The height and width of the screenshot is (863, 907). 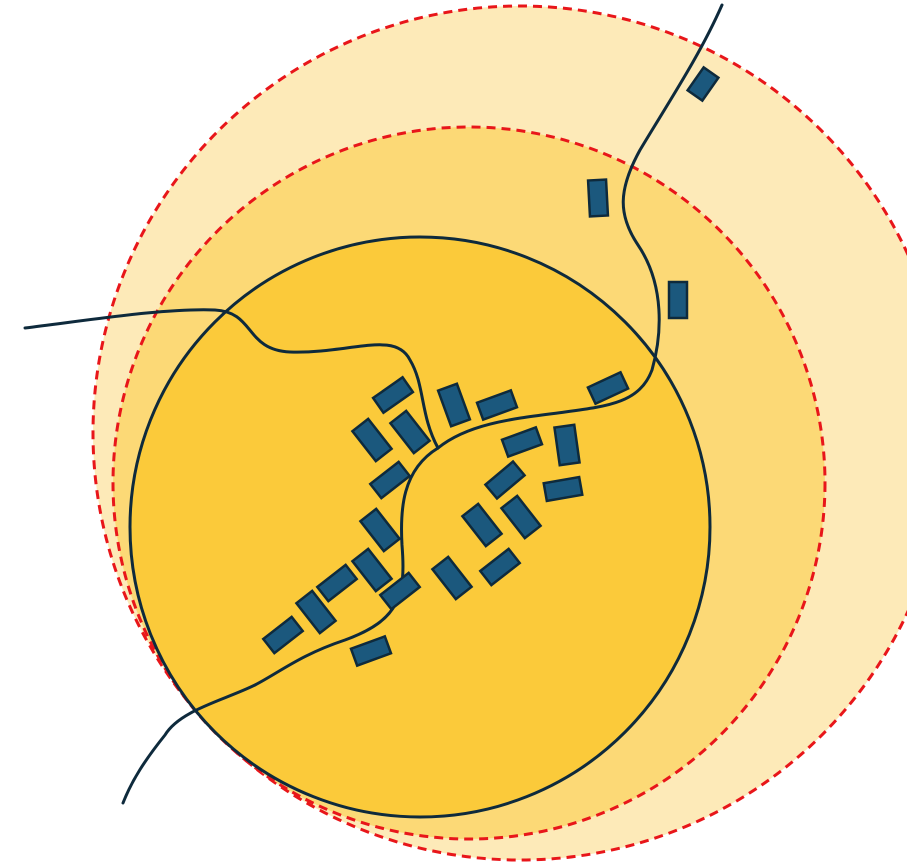 I want to click on west-road, so click(x=231, y=379).